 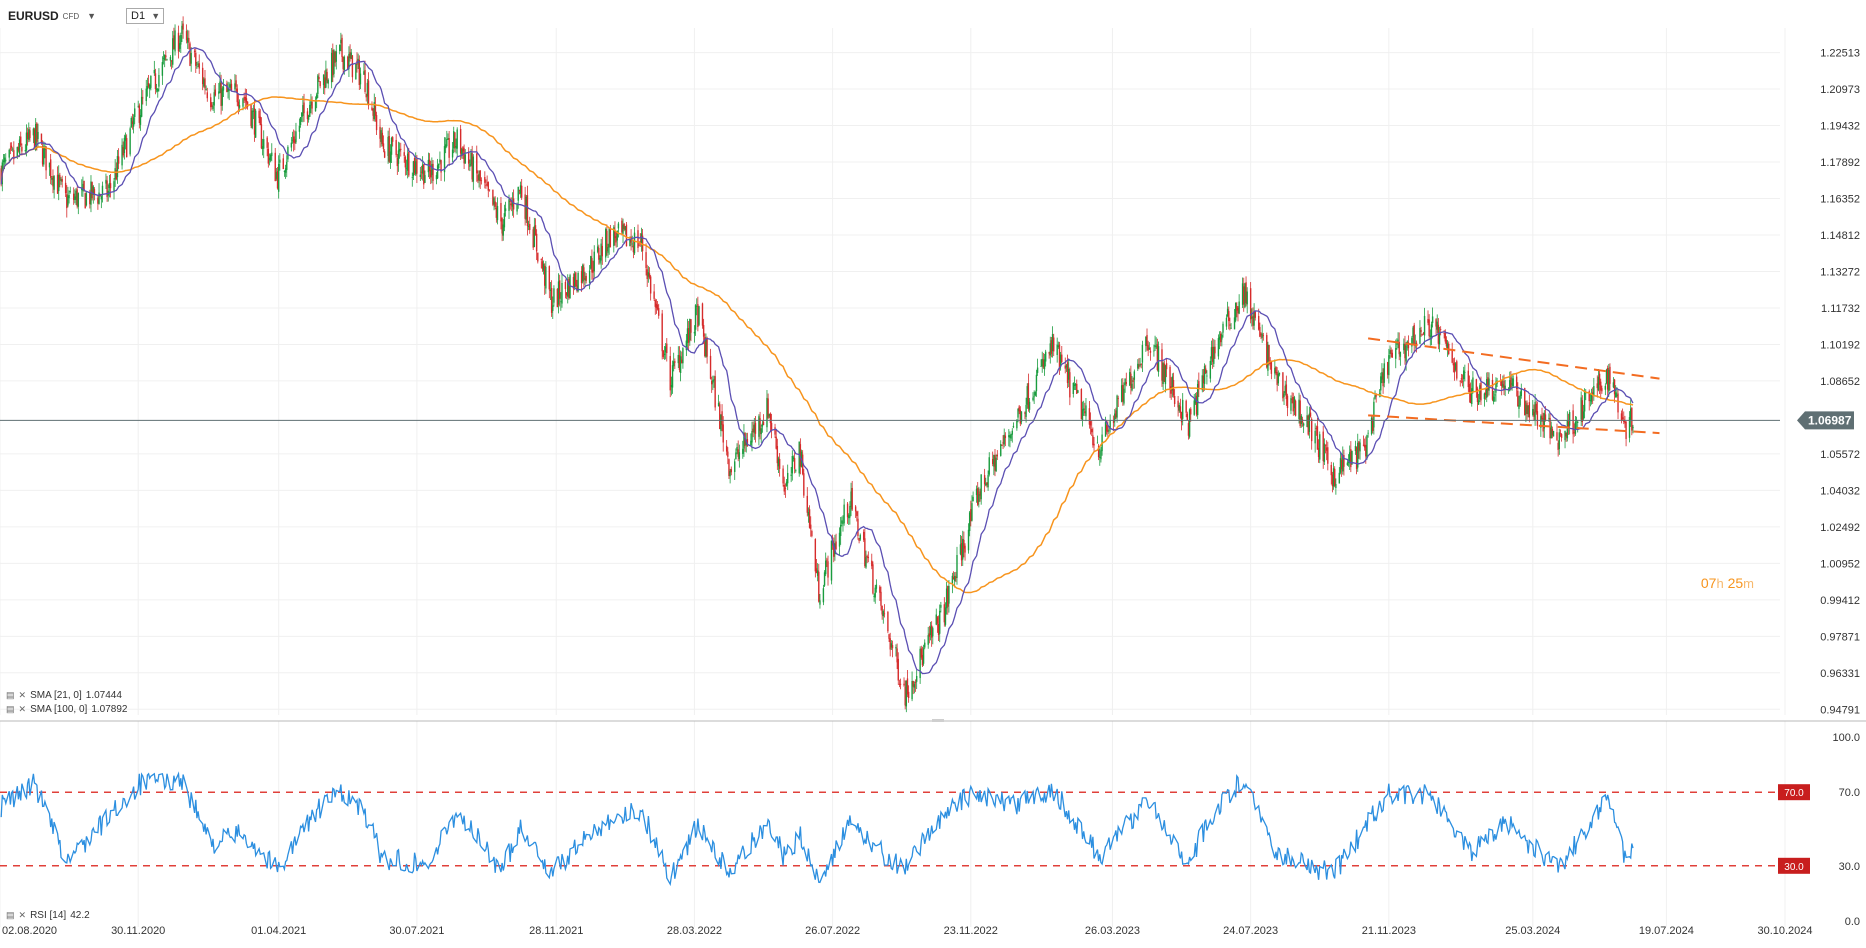 What do you see at coordinates (1840, 236) in the screenshot?
I see `price-tick-label: 1.14812` at bounding box center [1840, 236].